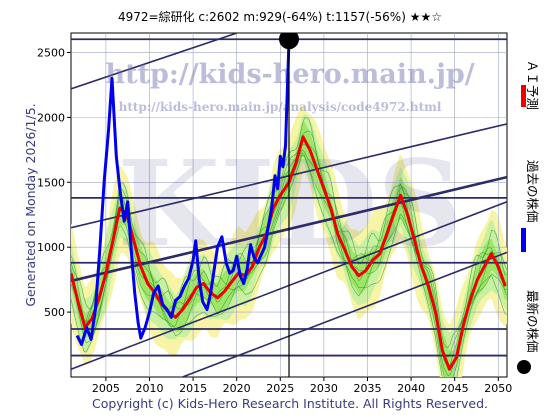 This screenshot has width=560, height=420. What do you see at coordinates (498, 388) in the screenshot?
I see `x-tick-label: 2050` at bounding box center [498, 388].